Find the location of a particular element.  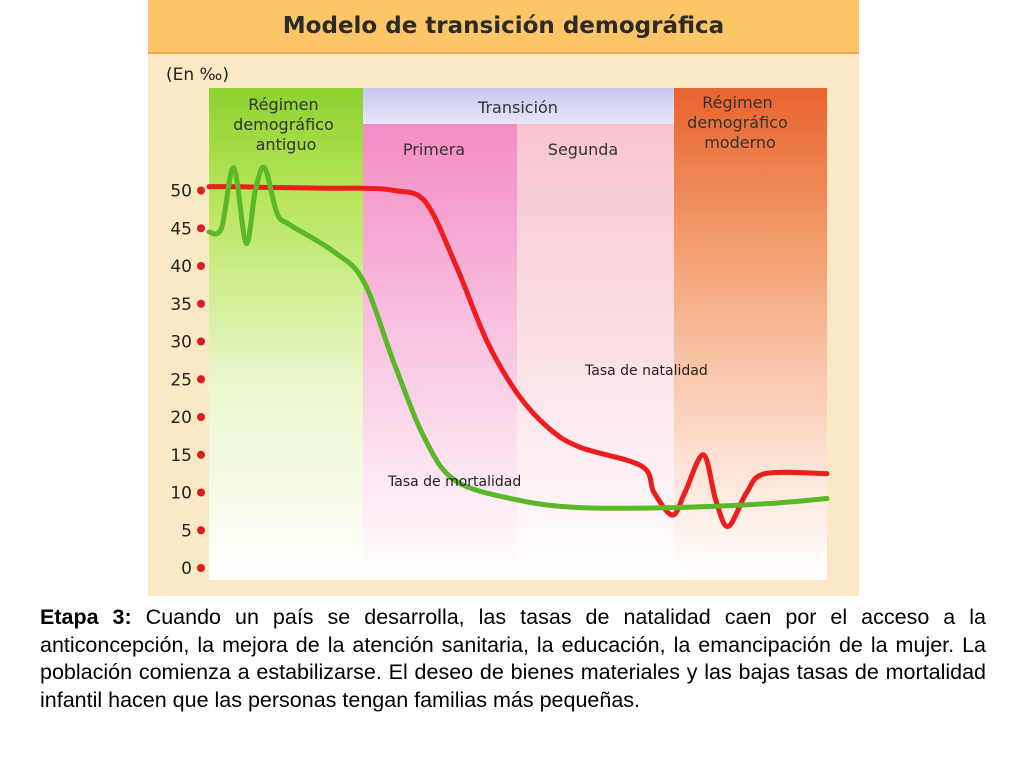

y-tick-label: 10 is located at coordinates (181, 494).